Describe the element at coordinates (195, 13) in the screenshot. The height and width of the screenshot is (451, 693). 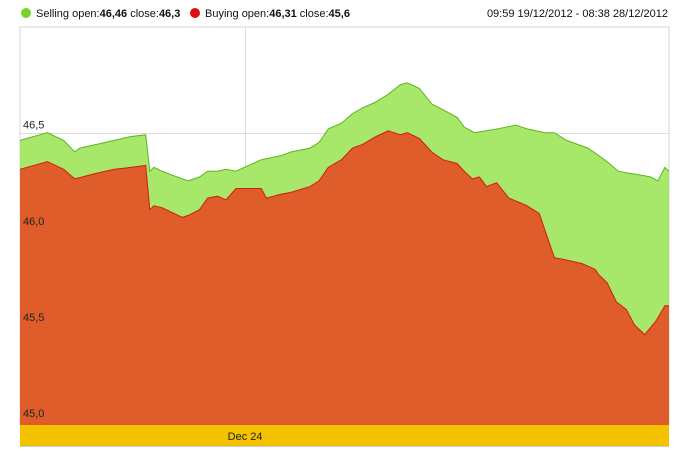
I see `buying-dot-icon` at that location.